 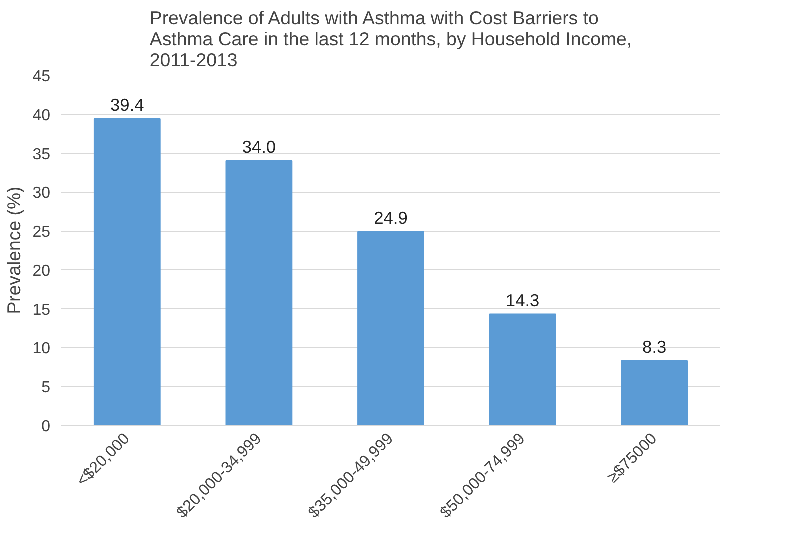 I want to click on chart-title: Prevalence of Adults with Asthma with Cost Barriers to Asthma Care in the last 12 months, by Household Income, 2011-2013, so click(x=391, y=39).